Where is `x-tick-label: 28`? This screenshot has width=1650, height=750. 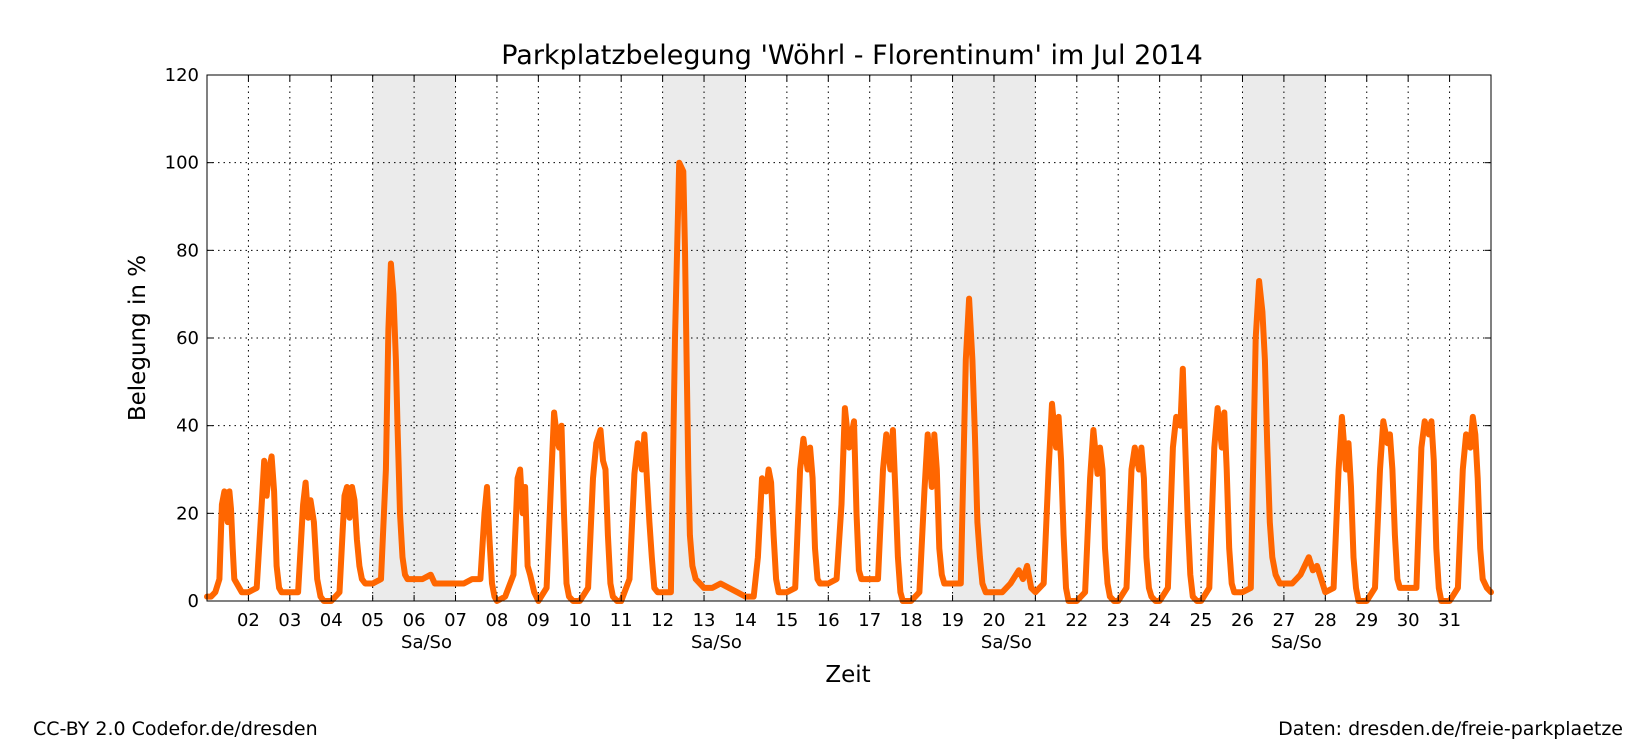
x-tick-label: 28 is located at coordinates (1325, 620).